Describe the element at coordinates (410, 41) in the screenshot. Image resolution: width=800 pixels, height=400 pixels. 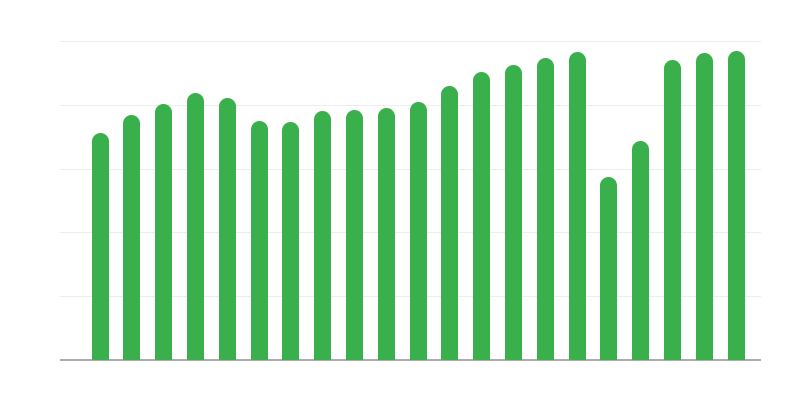
I see `gridline` at that location.